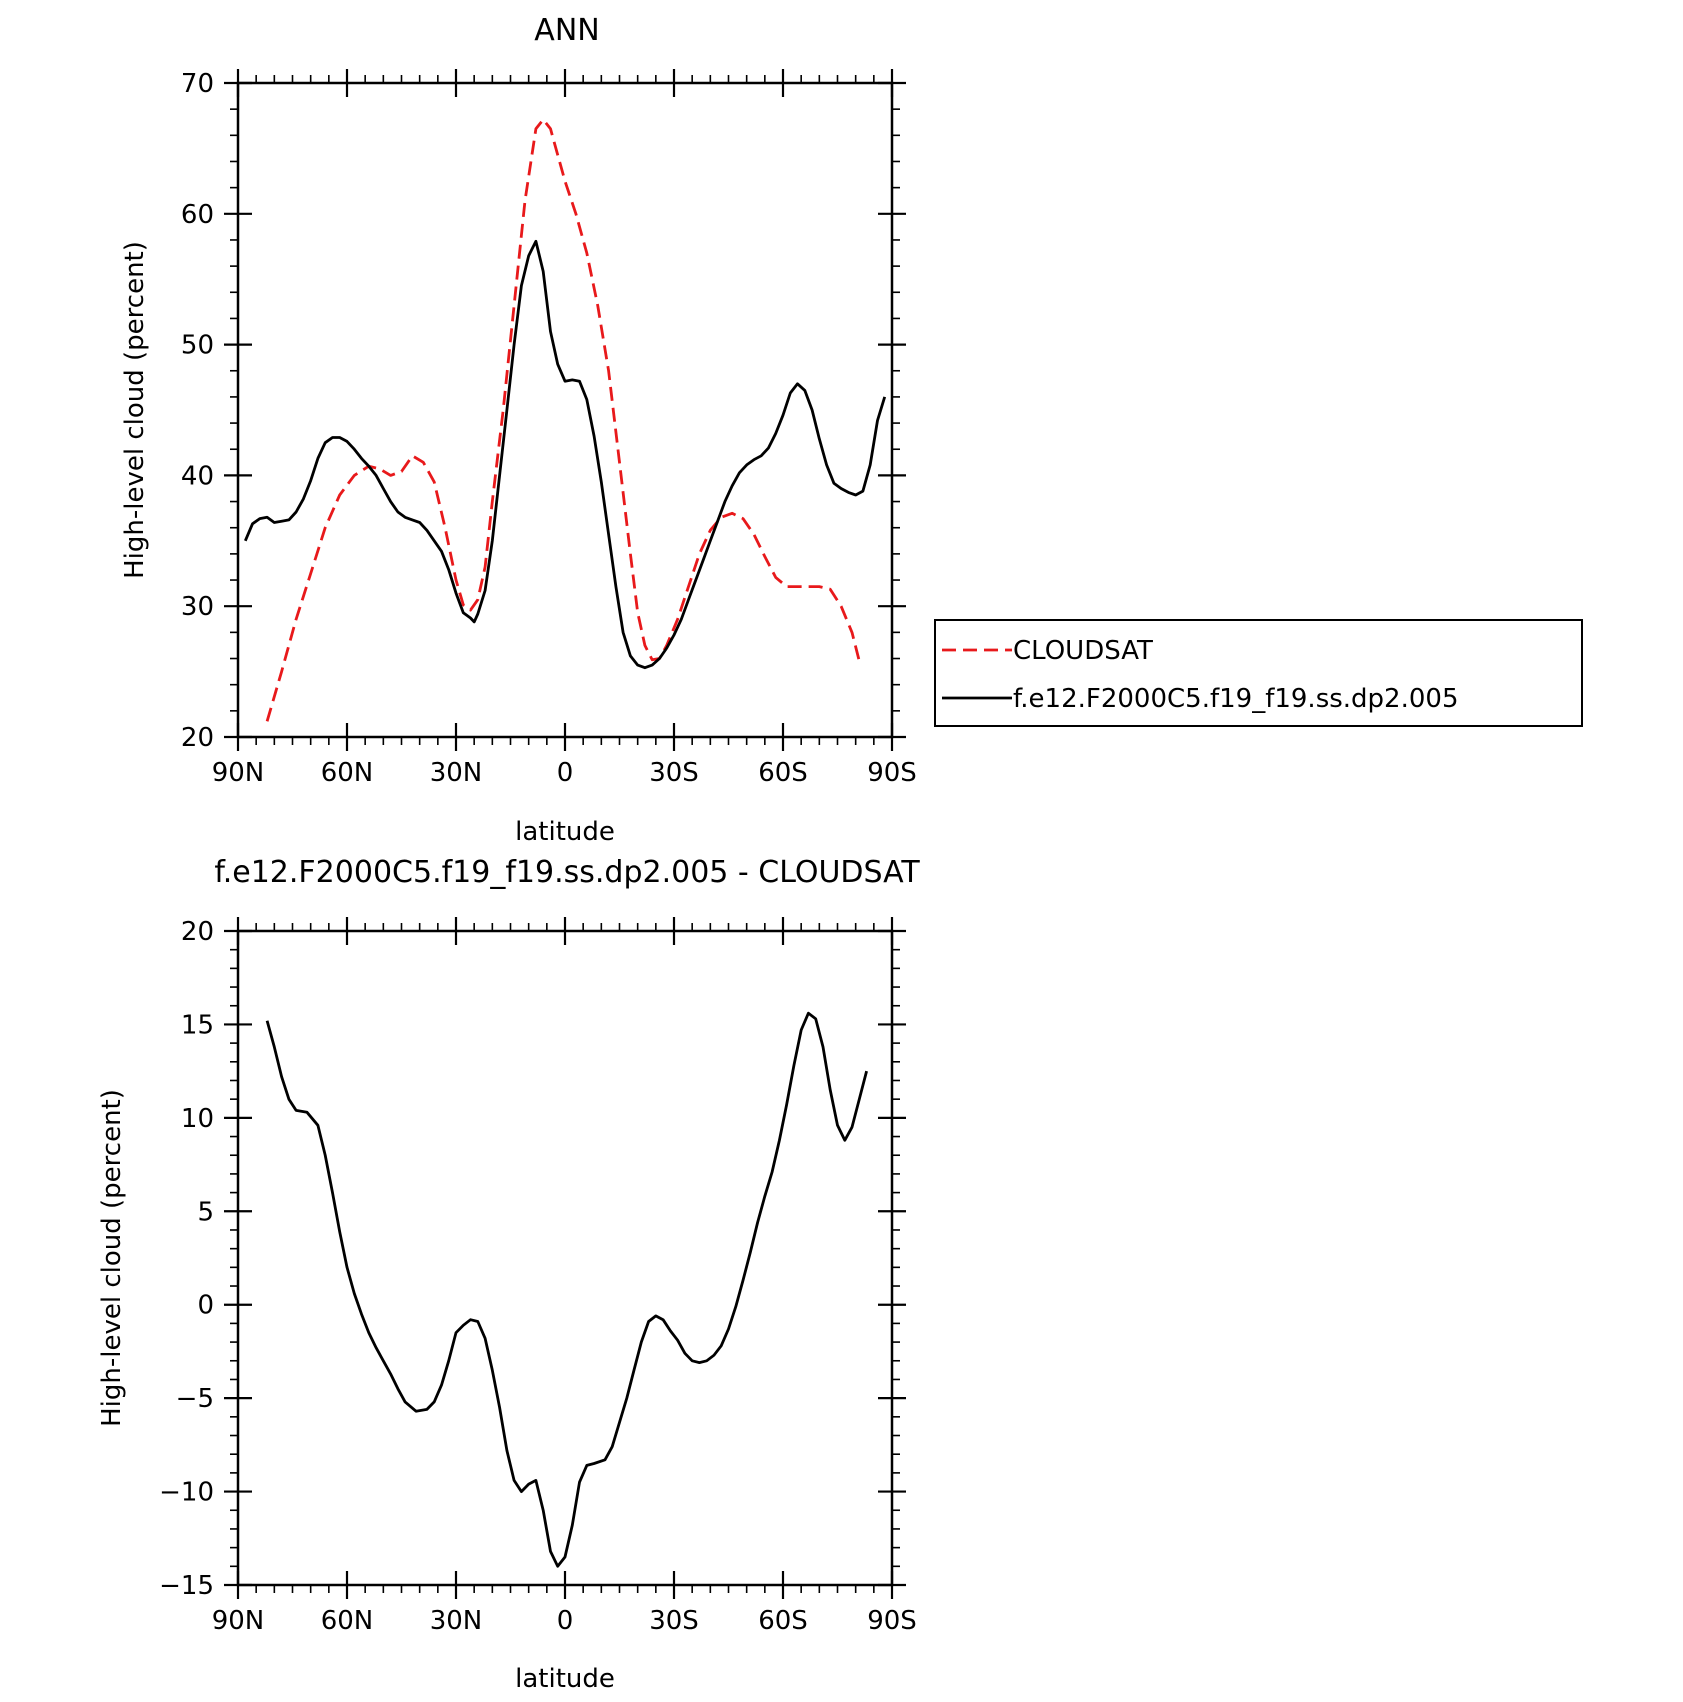 The height and width of the screenshot is (1702, 1683). Describe the element at coordinates (112, 1258) in the screenshot. I see `bottom-y-axis-label: High-level cloud (percent)` at that location.